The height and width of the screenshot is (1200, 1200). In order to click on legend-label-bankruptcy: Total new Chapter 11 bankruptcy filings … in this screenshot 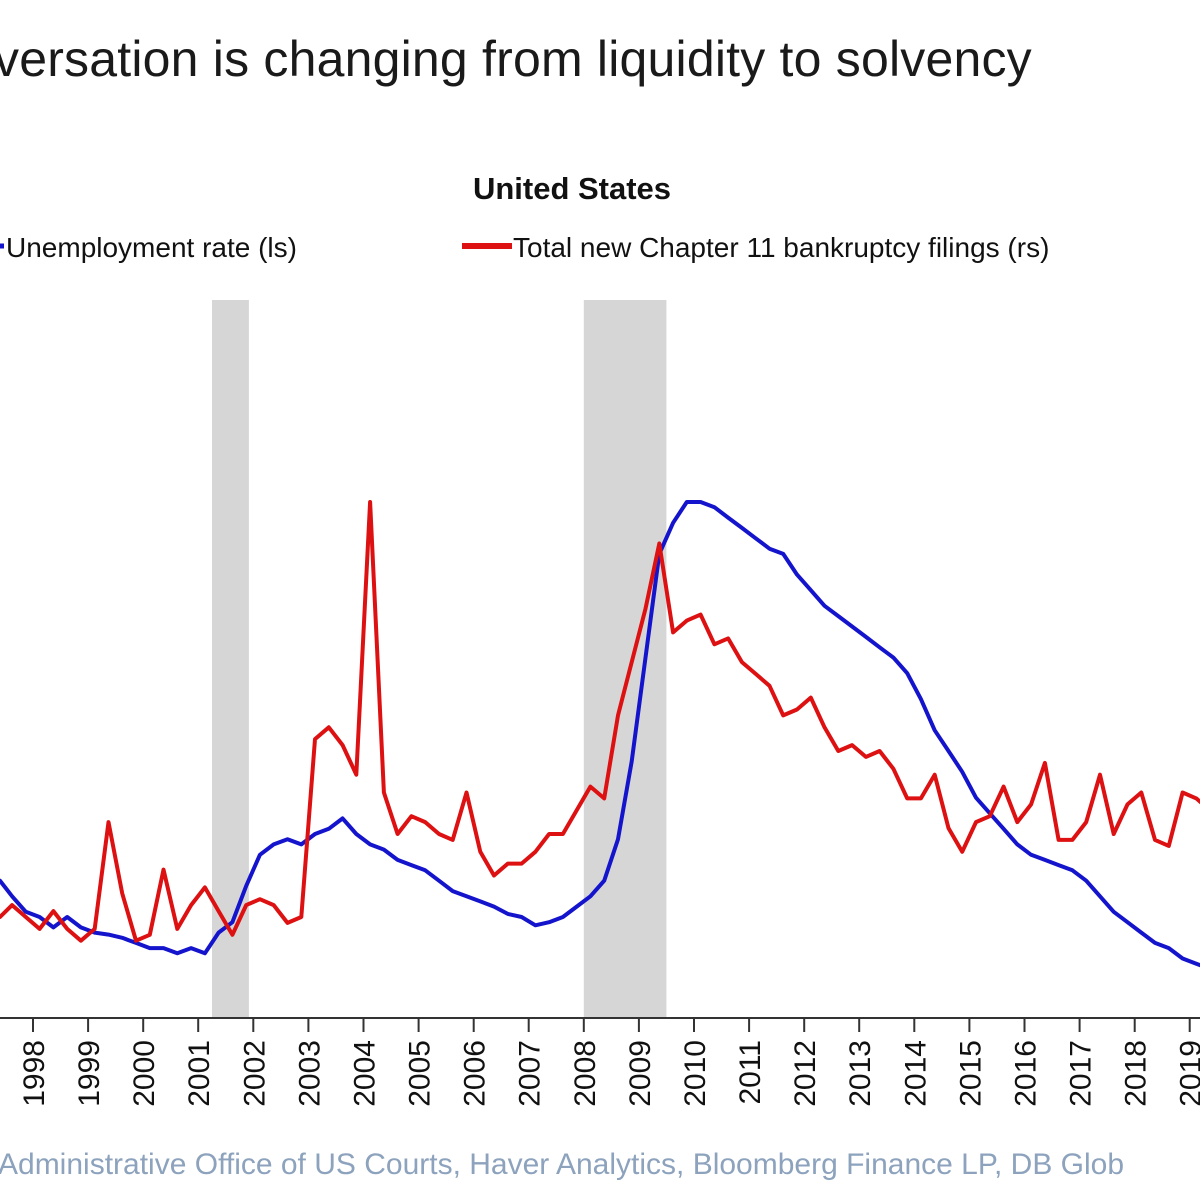, I will do `click(781, 247)`.